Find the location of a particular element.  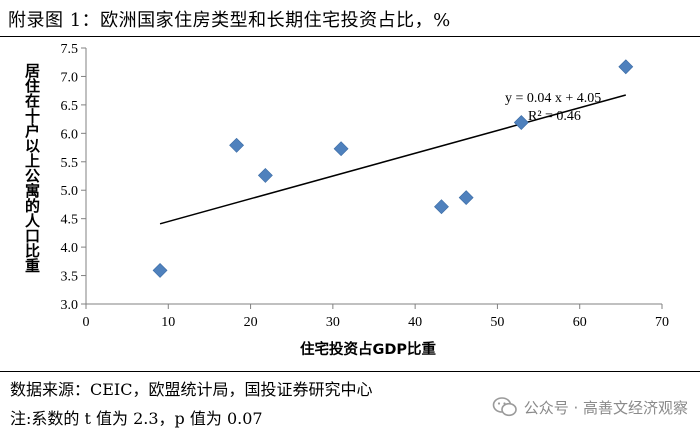

x-tick-label: 20 is located at coordinates (251, 322).